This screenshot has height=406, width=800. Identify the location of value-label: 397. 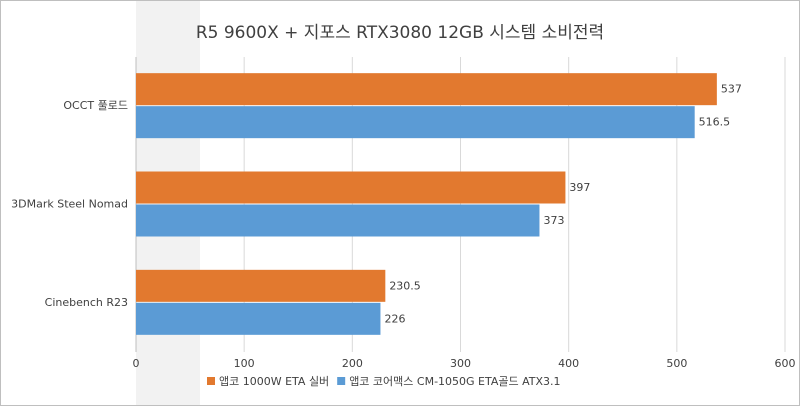
(579, 187).